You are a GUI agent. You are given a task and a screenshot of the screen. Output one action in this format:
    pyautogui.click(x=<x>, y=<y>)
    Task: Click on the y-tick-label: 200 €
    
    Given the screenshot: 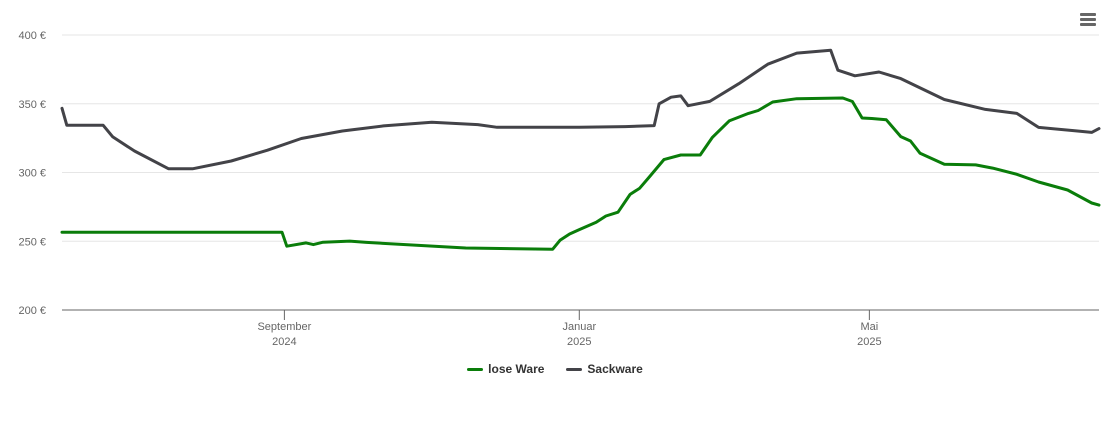 What is the action you would take?
    pyautogui.click(x=32, y=311)
    